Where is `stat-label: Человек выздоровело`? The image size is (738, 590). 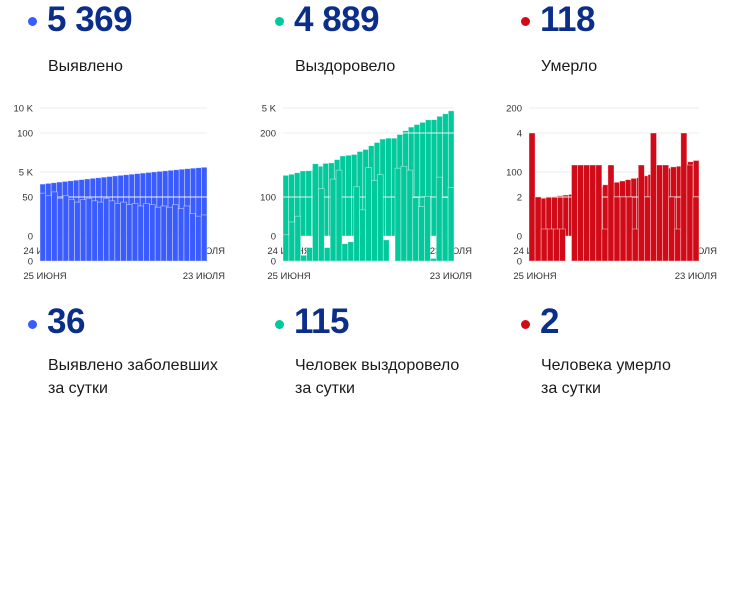 stat-label: Человек выздоровело is located at coordinates (377, 365).